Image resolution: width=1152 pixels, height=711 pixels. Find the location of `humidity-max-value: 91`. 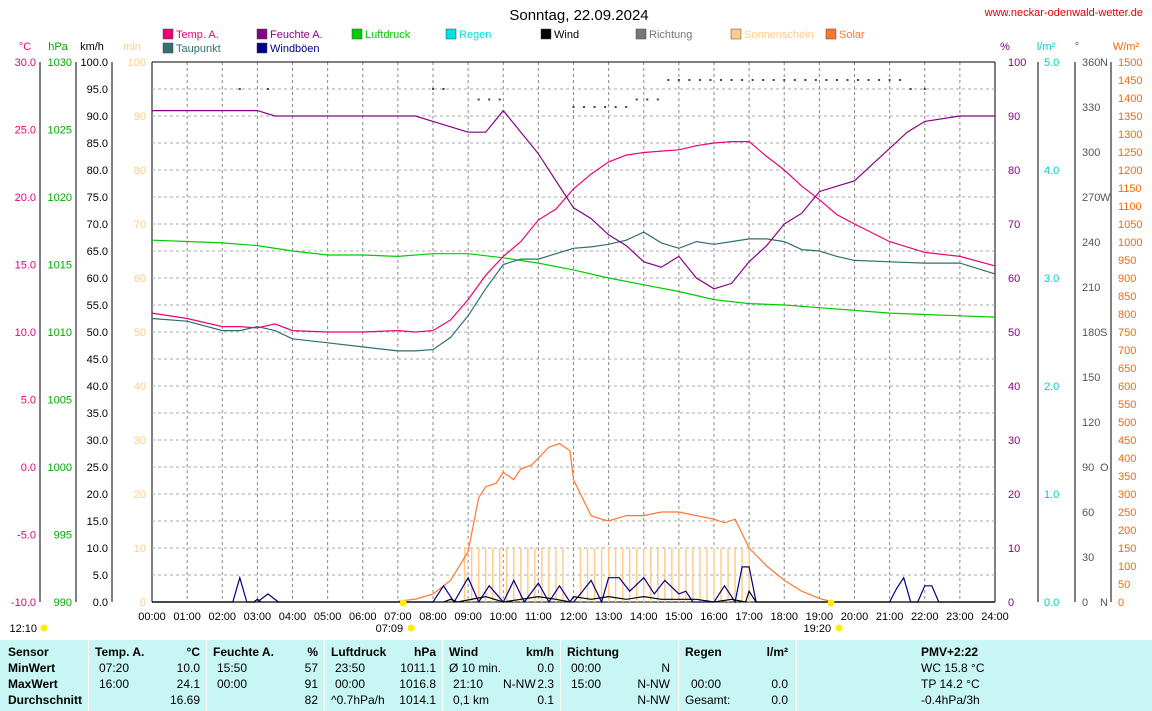

humidity-max-value: 91 is located at coordinates (311, 684).